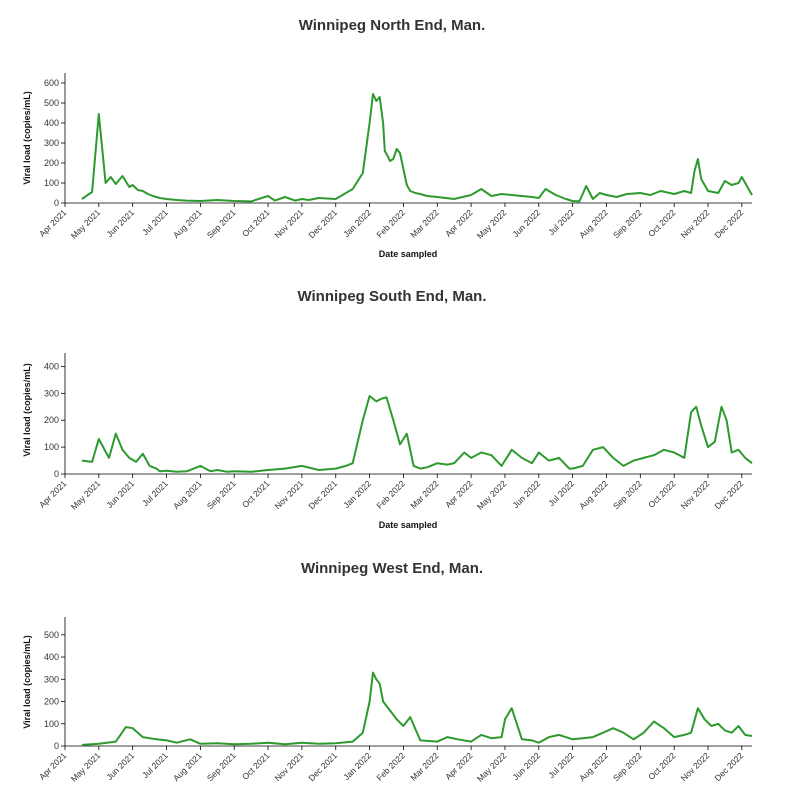 The image size is (790, 788). Describe the element at coordinates (392, 25) in the screenshot. I see `chart-title: Winnipeg North End, Man.` at that location.